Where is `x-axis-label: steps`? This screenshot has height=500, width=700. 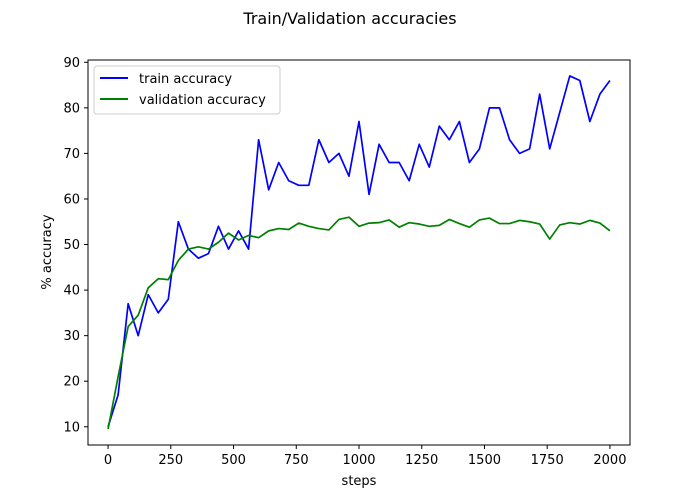 x-axis-label: steps is located at coordinates (359, 481).